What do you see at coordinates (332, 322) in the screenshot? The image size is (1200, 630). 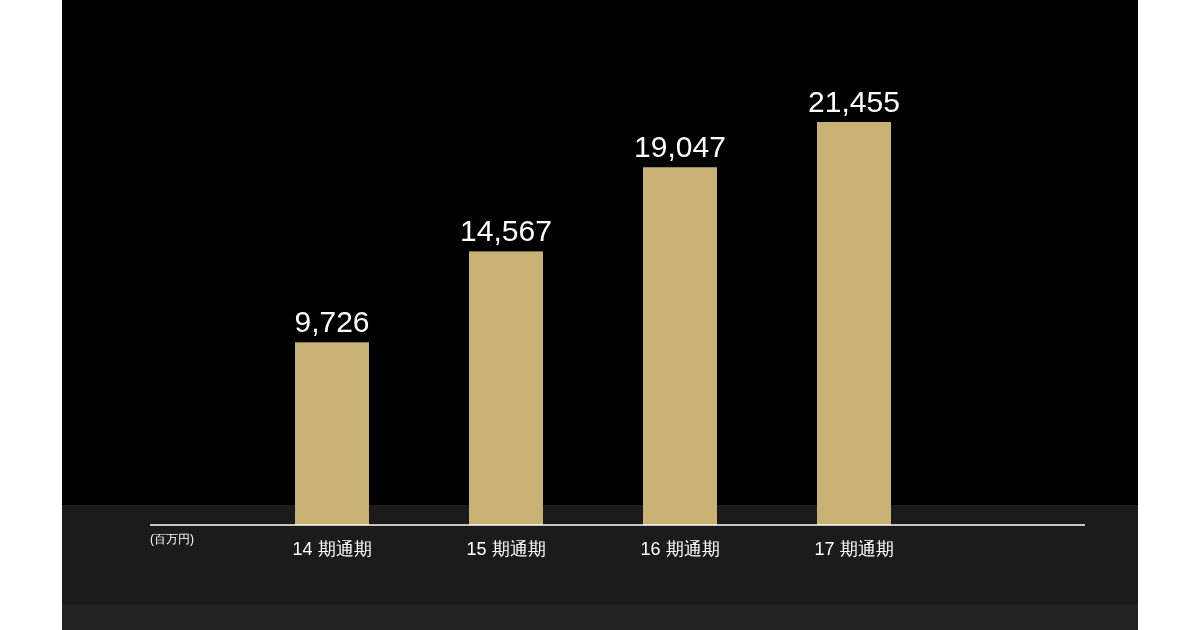 I see `data-label: 9,726` at bounding box center [332, 322].